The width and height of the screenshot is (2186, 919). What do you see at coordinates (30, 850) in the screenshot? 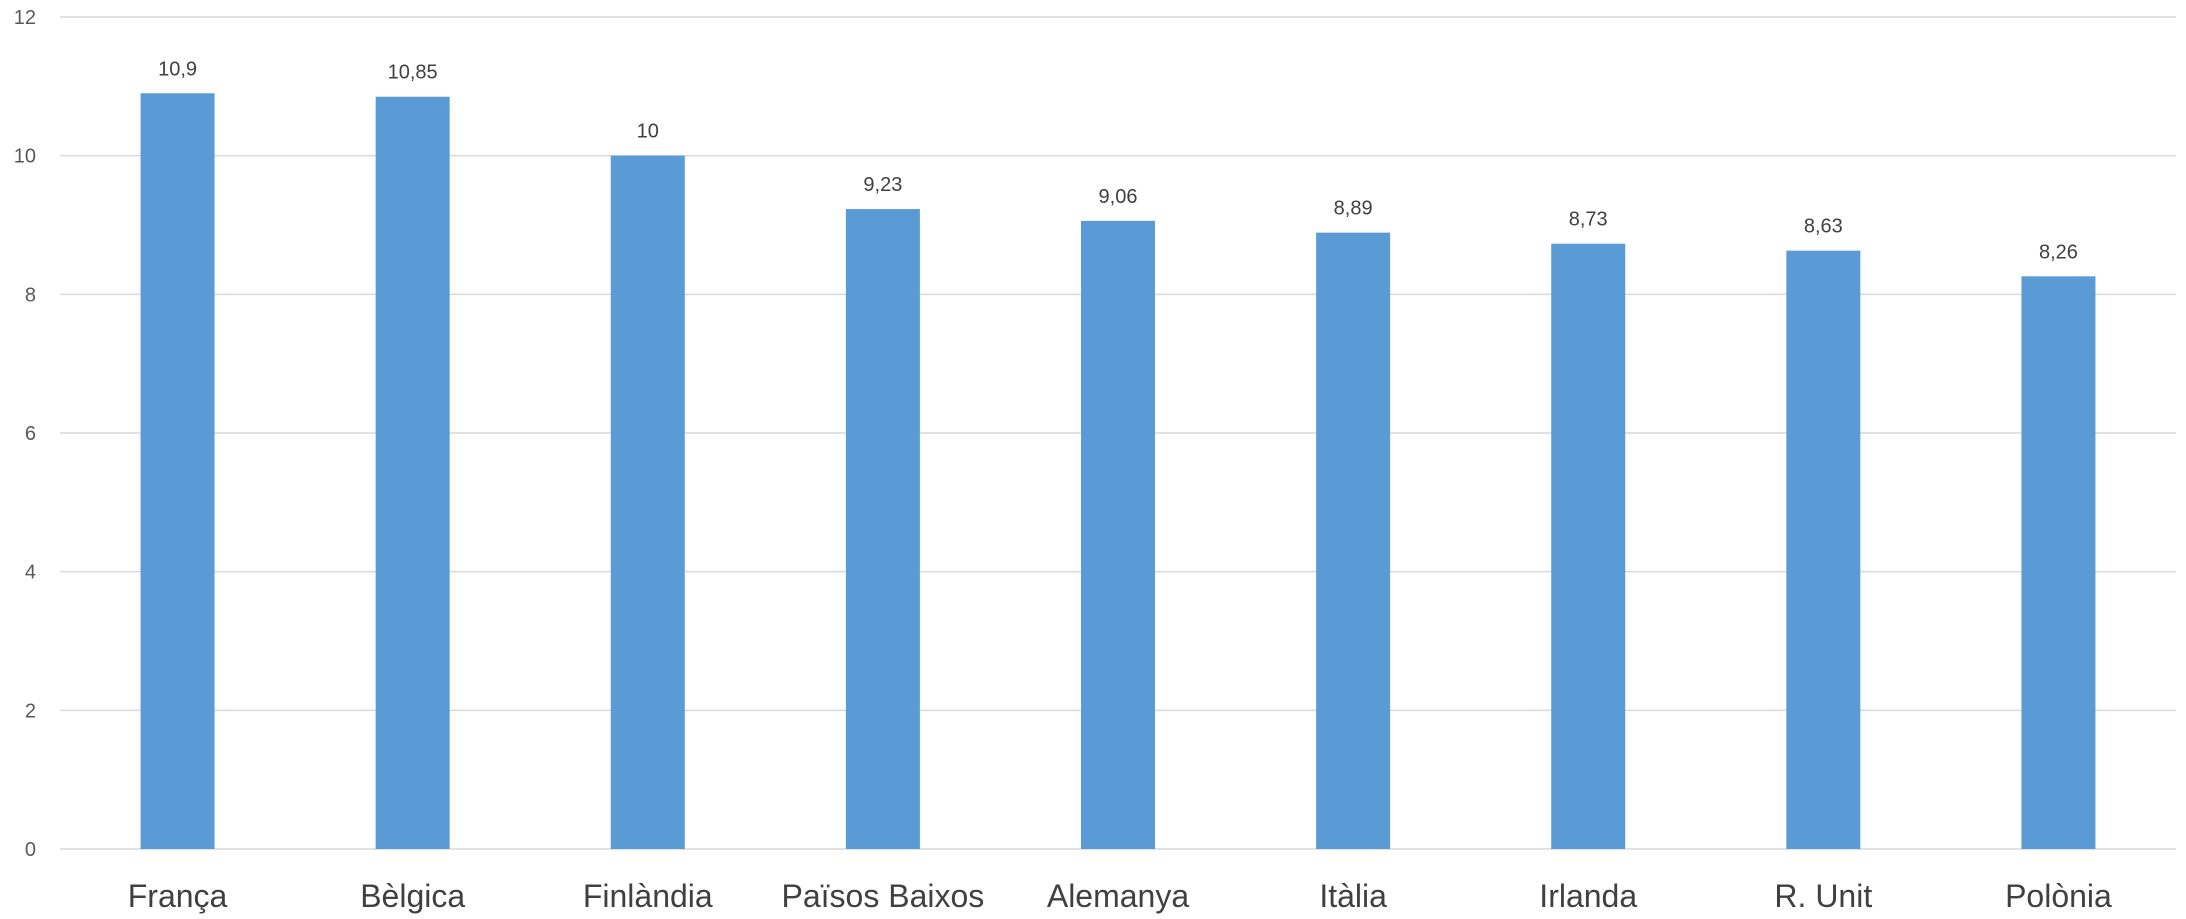
I see `y-tick-label: 0` at bounding box center [30, 850].